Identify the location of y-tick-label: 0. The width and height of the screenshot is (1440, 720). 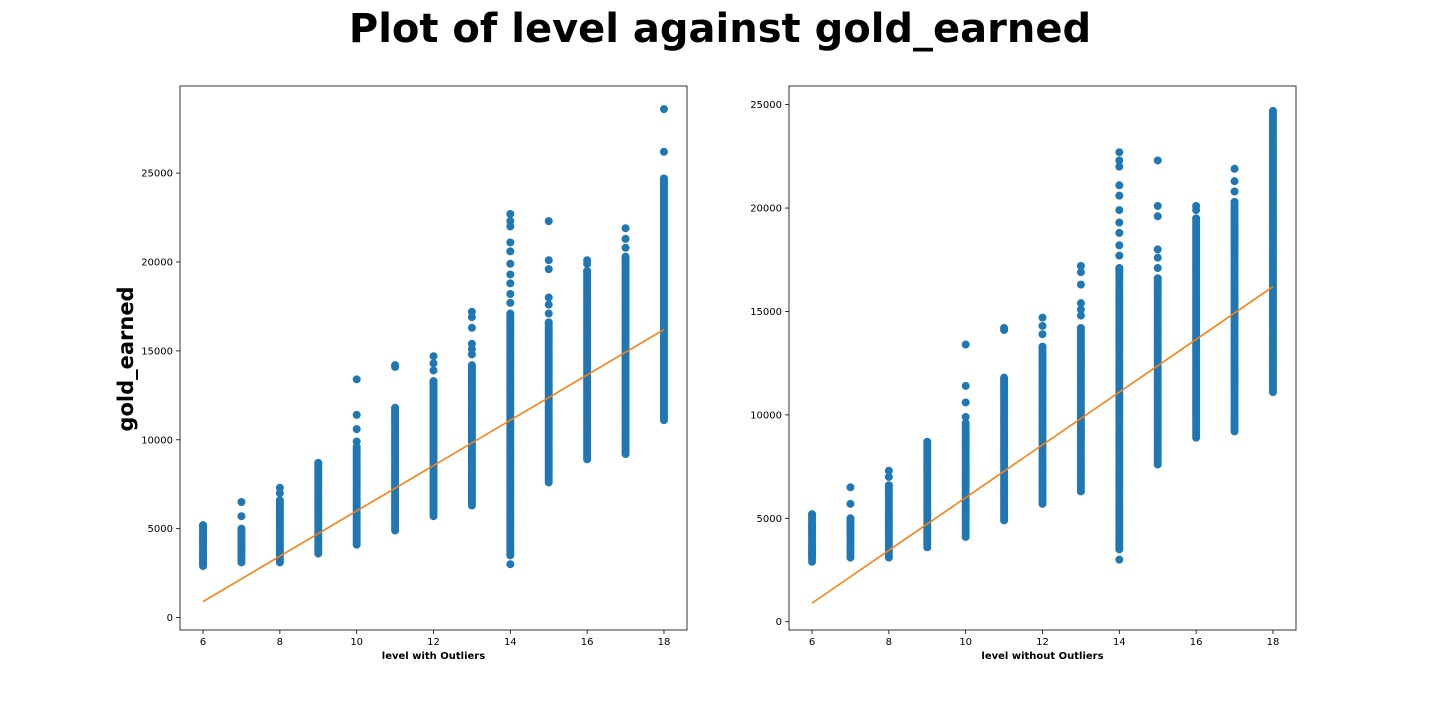
(170, 618).